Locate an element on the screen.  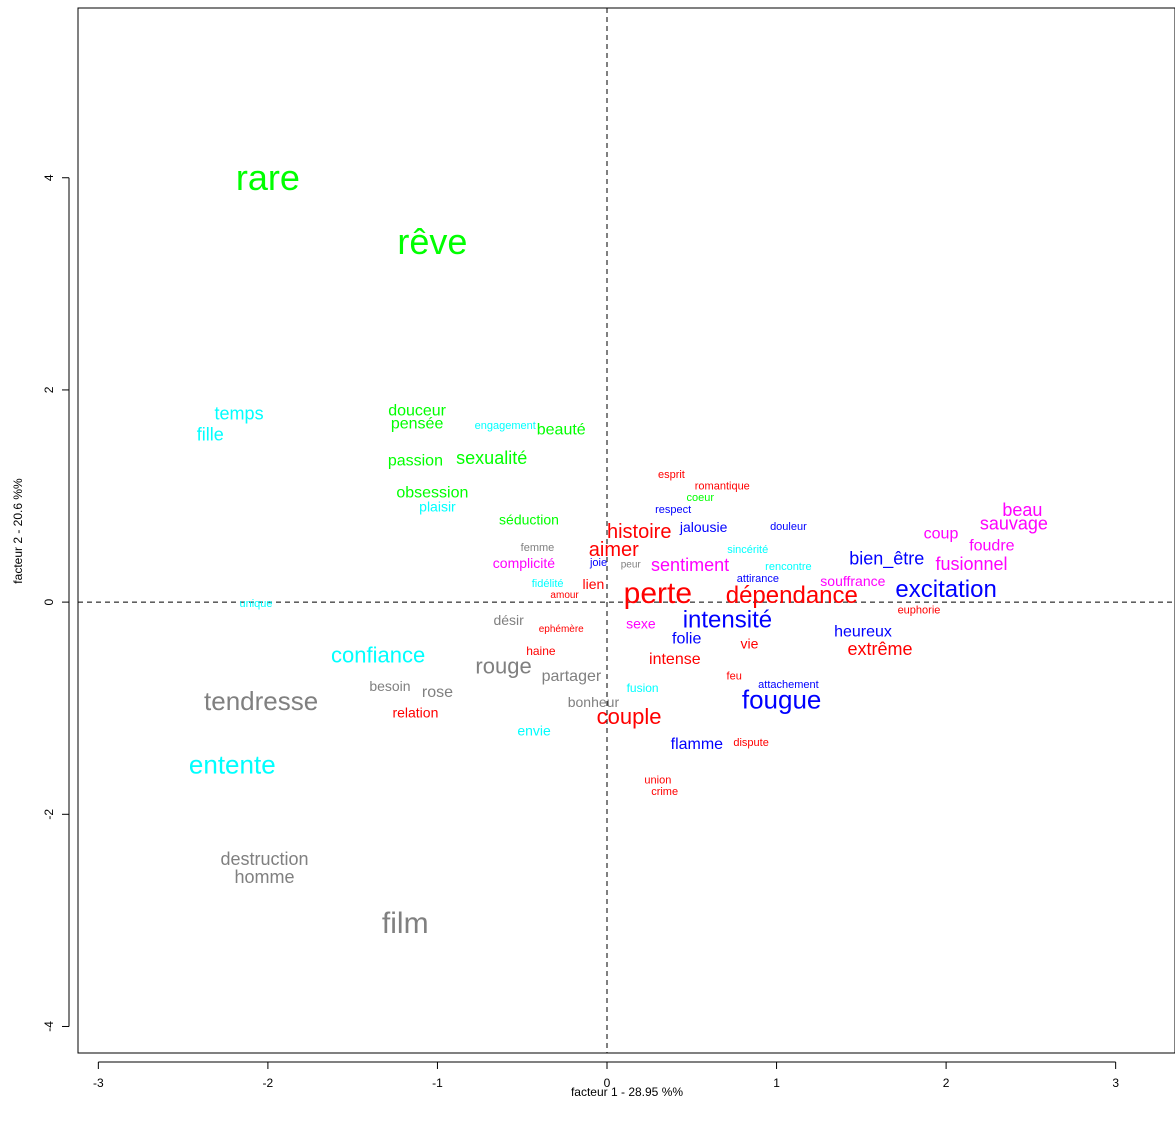
word-label: rare is located at coordinates (268, 177).